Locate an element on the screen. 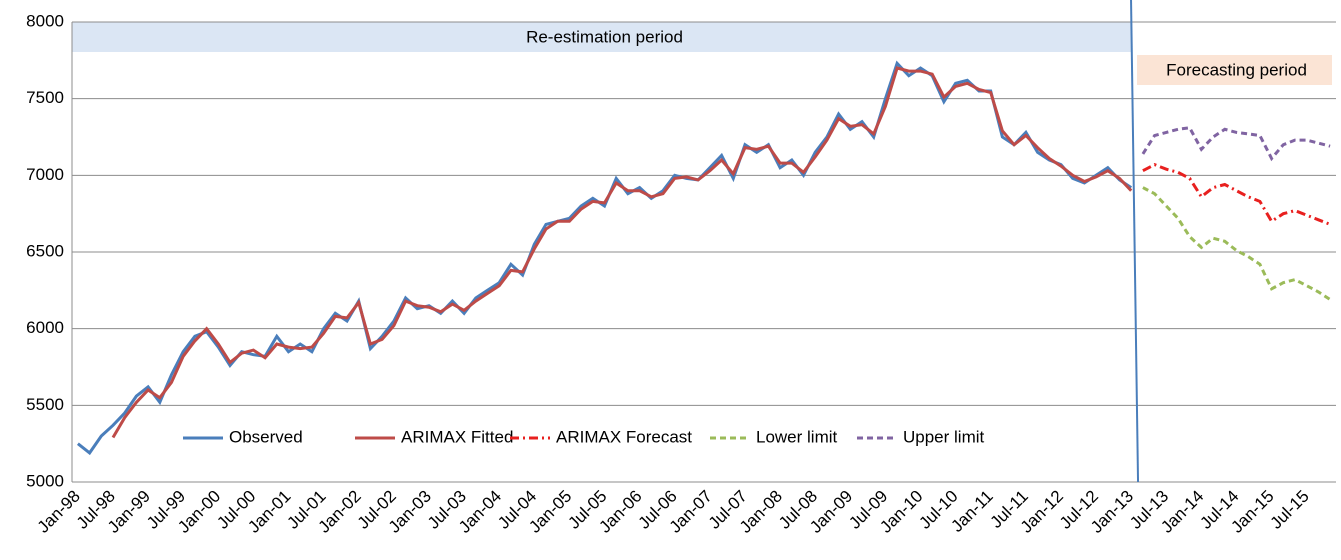 The width and height of the screenshot is (1341, 560). y-tick-label: 5000 is located at coordinates (45, 480).